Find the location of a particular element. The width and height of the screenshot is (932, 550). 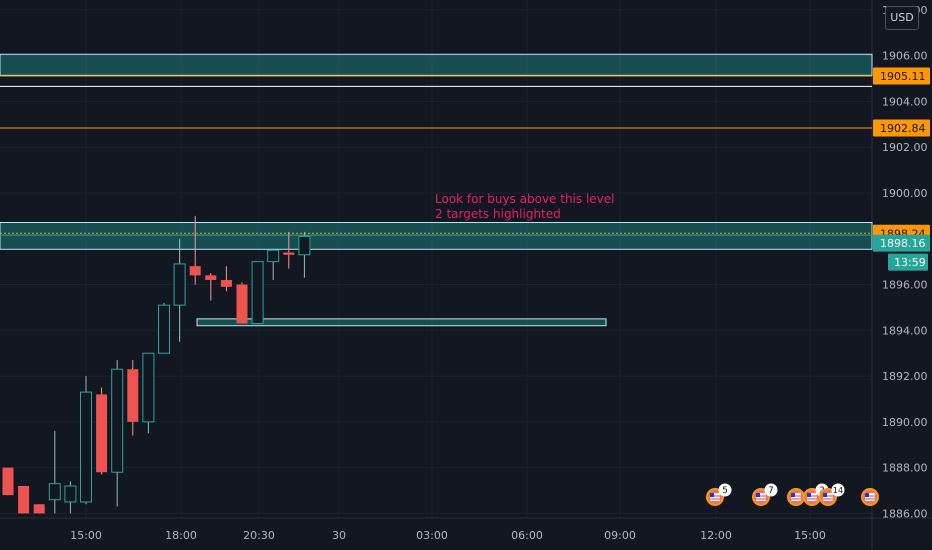

time-tick-label: 20:30 is located at coordinates (259, 535).